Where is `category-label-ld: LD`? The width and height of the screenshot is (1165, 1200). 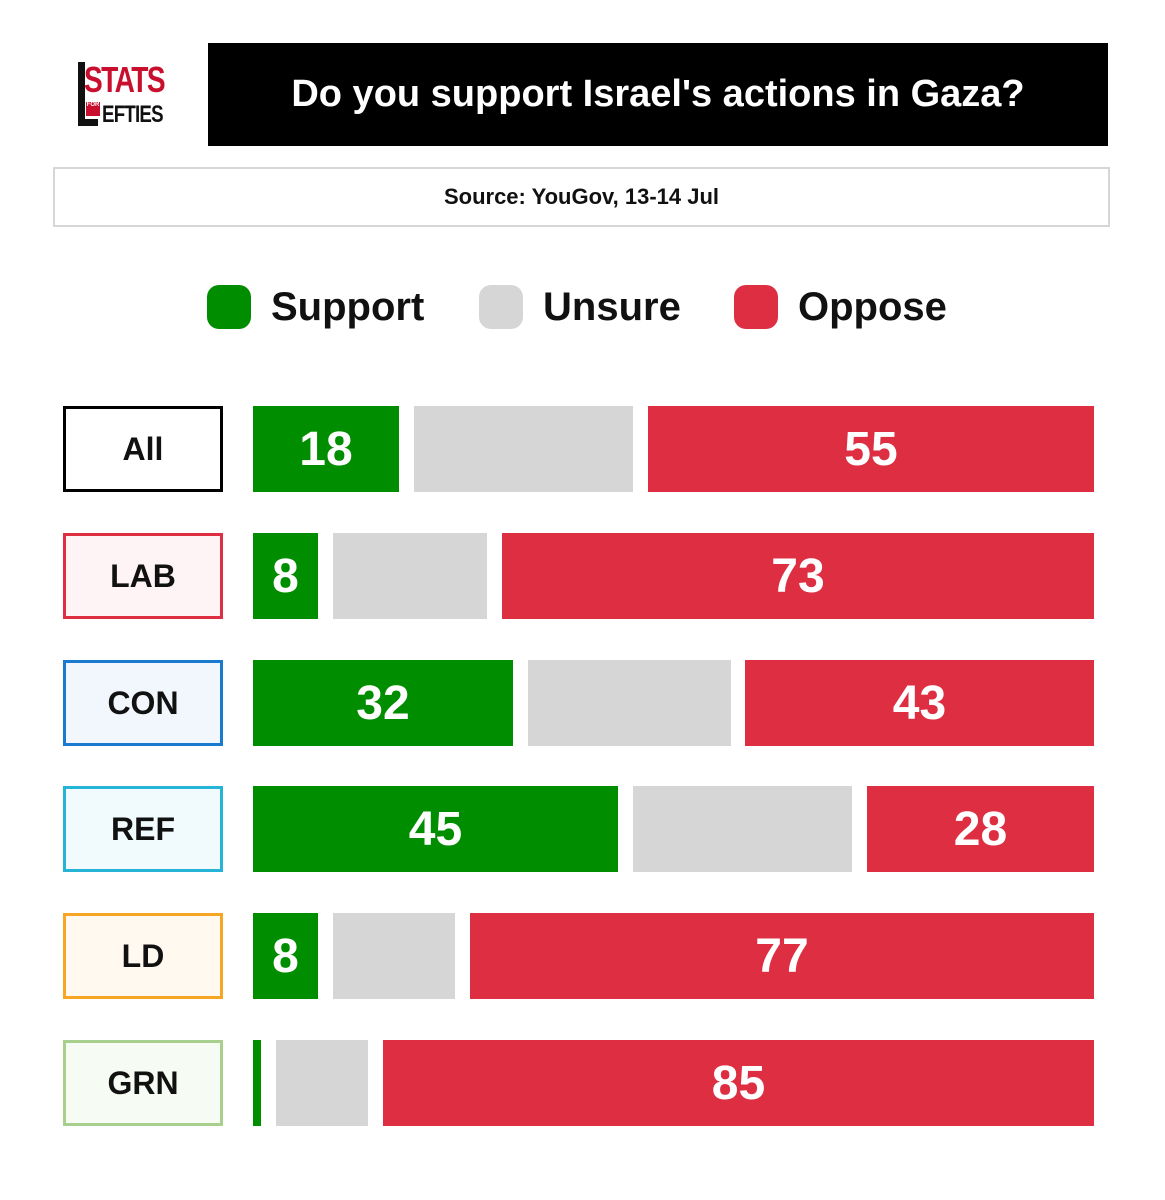 category-label-ld: LD is located at coordinates (143, 956).